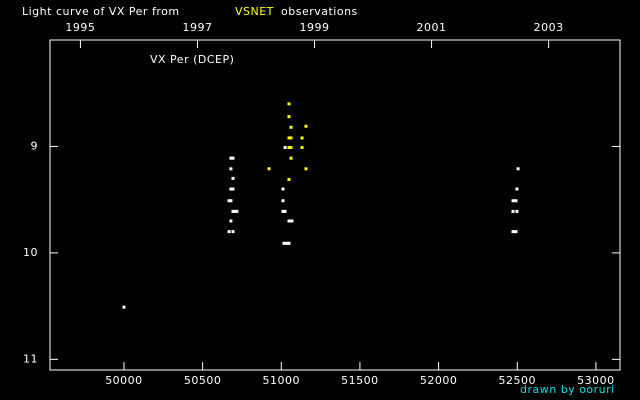  Describe the element at coordinates (439, 380) in the screenshot. I see `x-tick-label: 52000` at that location.